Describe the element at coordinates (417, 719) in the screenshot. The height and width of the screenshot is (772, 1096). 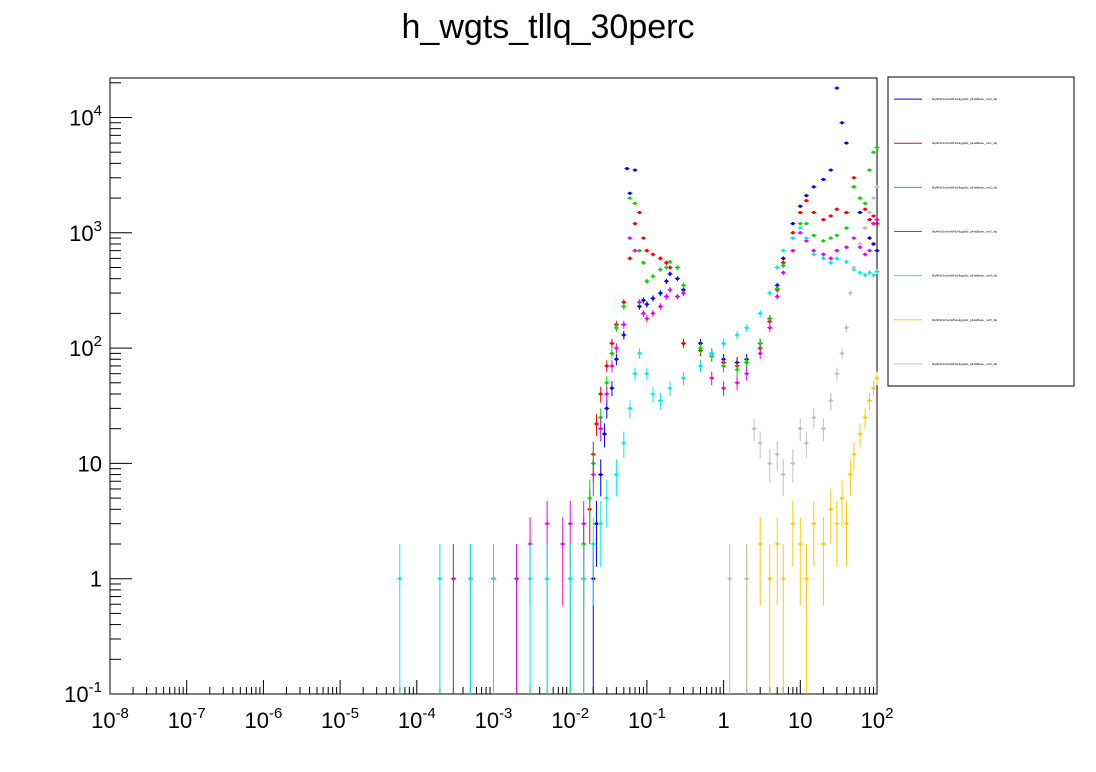
I see `x-tick-label: 10⁻⁴` at that location.